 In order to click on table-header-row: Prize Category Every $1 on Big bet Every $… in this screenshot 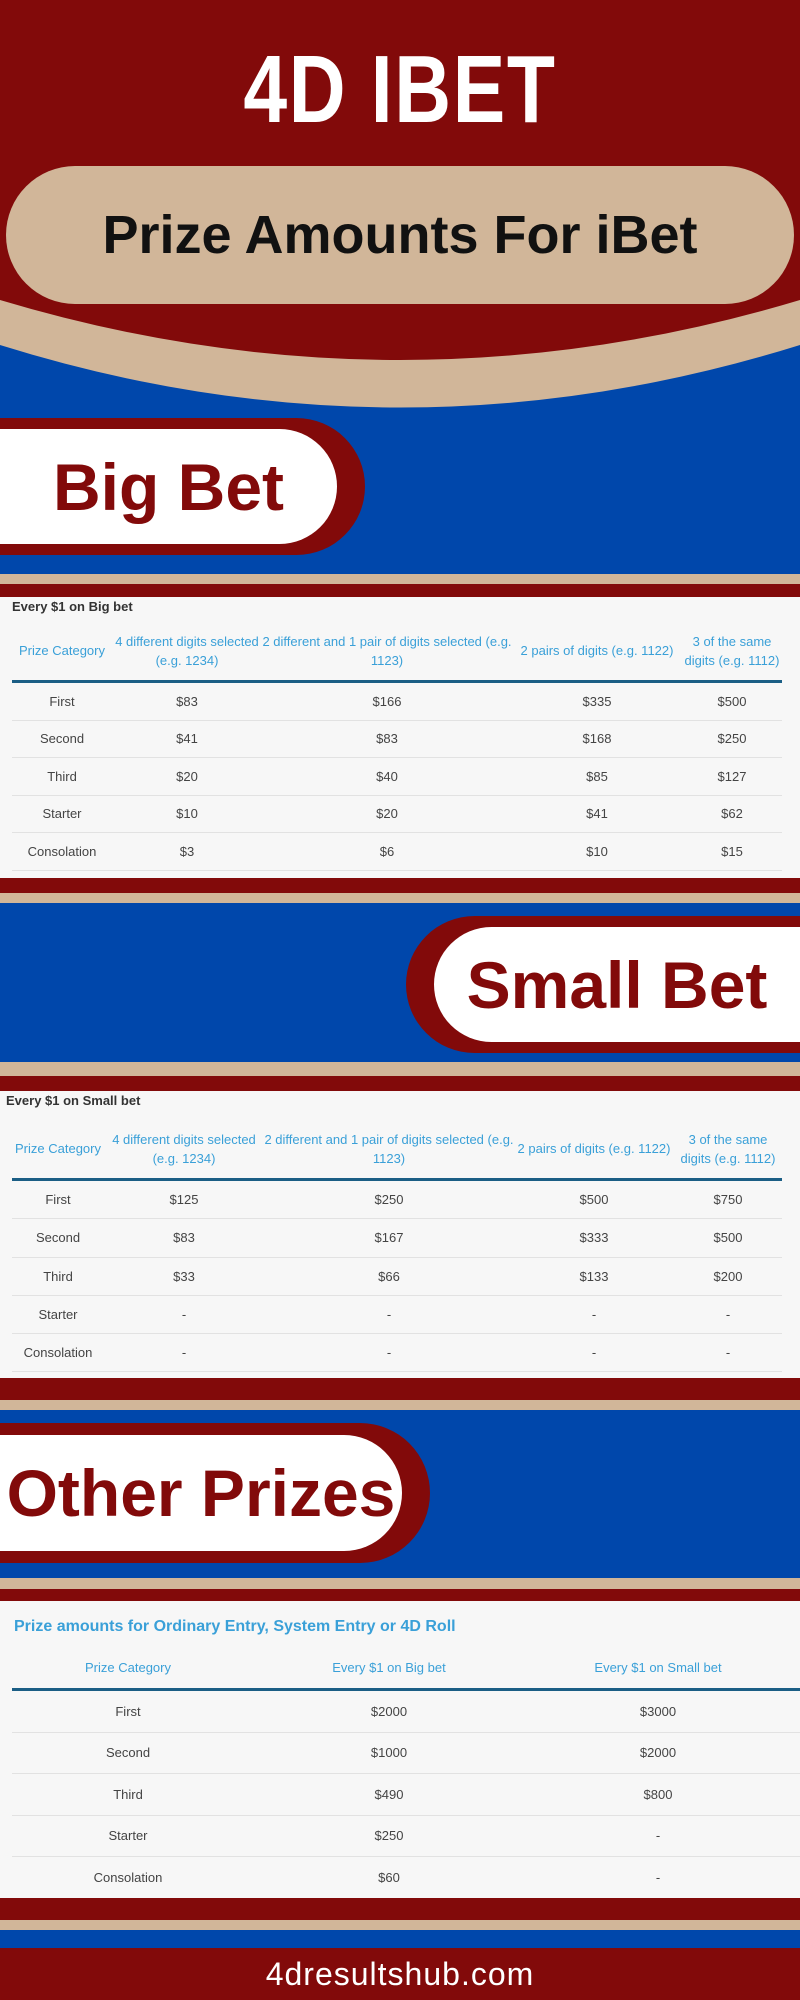, I will do `click(406, 1670)`.